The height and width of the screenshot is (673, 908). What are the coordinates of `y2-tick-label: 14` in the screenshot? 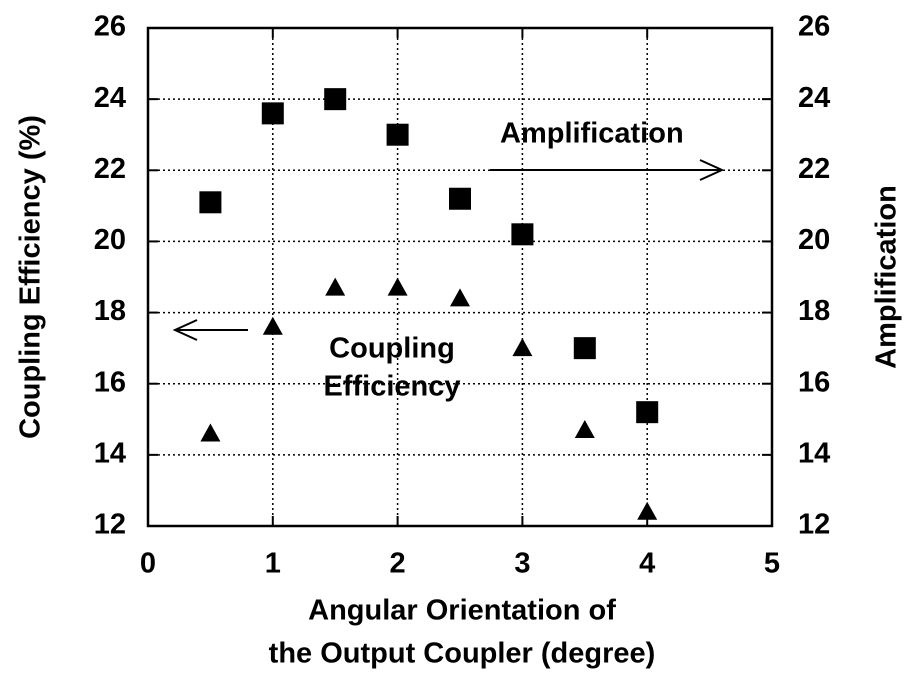 It's located at (814, 454).